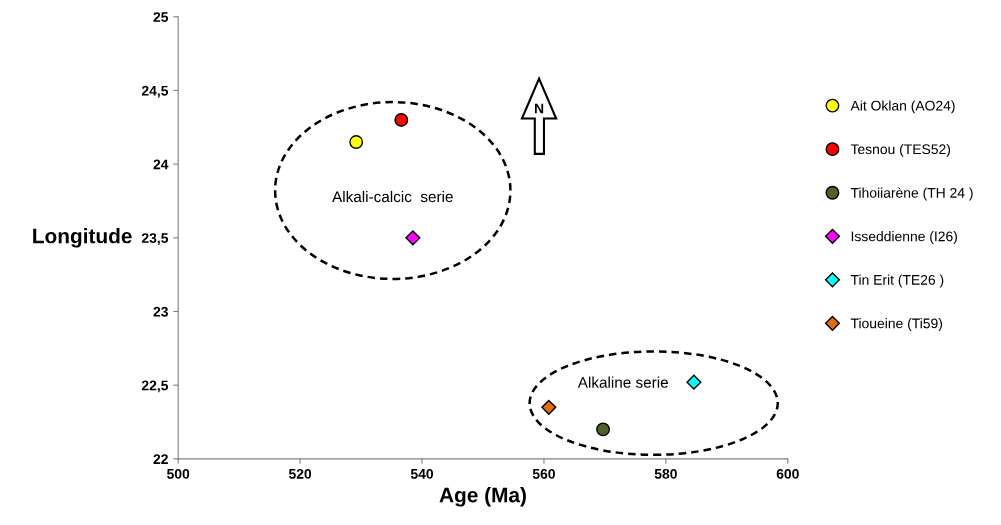 The width and height of the screenshot is (1001, 525). I want to click on legend-label: Tin Erit (TE26 ), so click(897, 281).